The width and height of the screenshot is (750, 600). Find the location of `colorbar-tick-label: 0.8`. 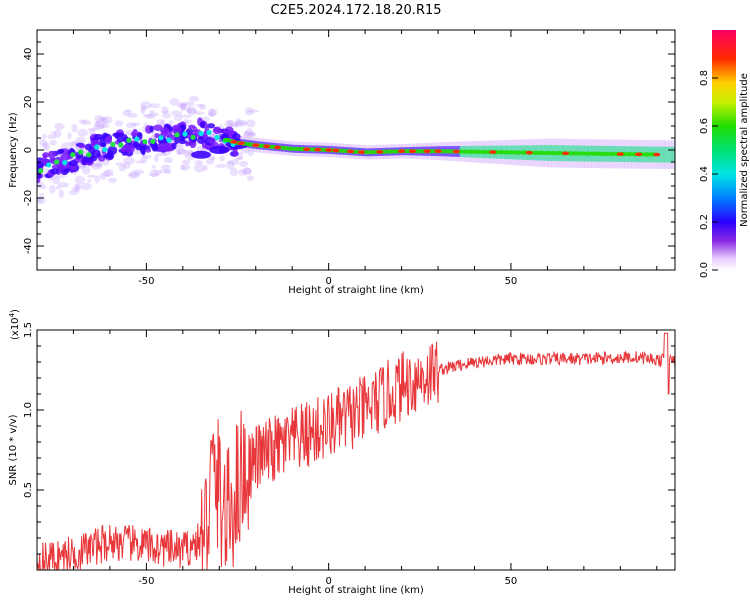

colorbar-tick-label: 0.8 is located at coordinates (704, 78).